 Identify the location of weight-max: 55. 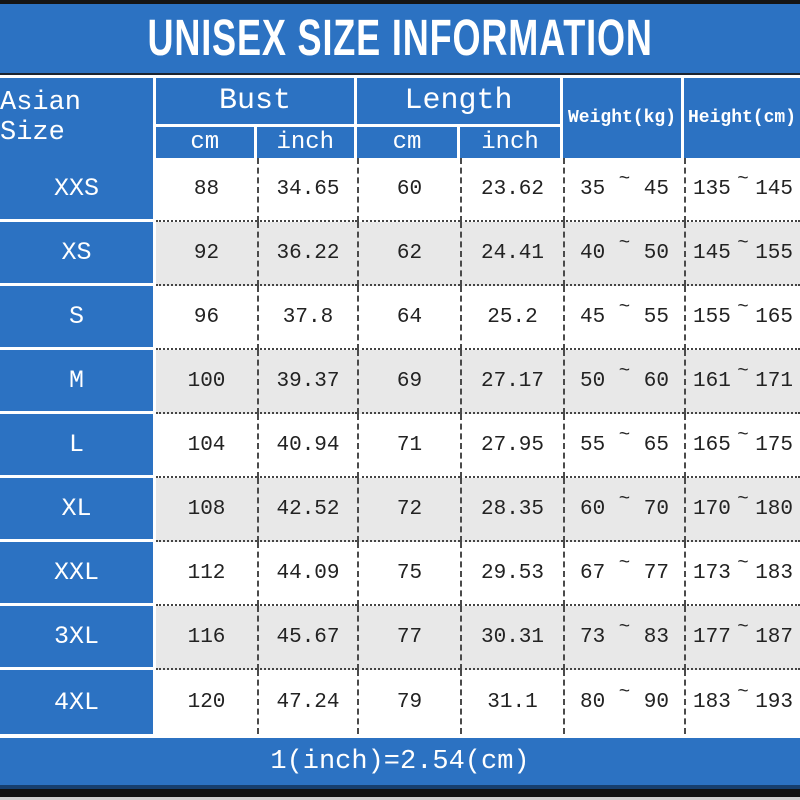
(656, 317).